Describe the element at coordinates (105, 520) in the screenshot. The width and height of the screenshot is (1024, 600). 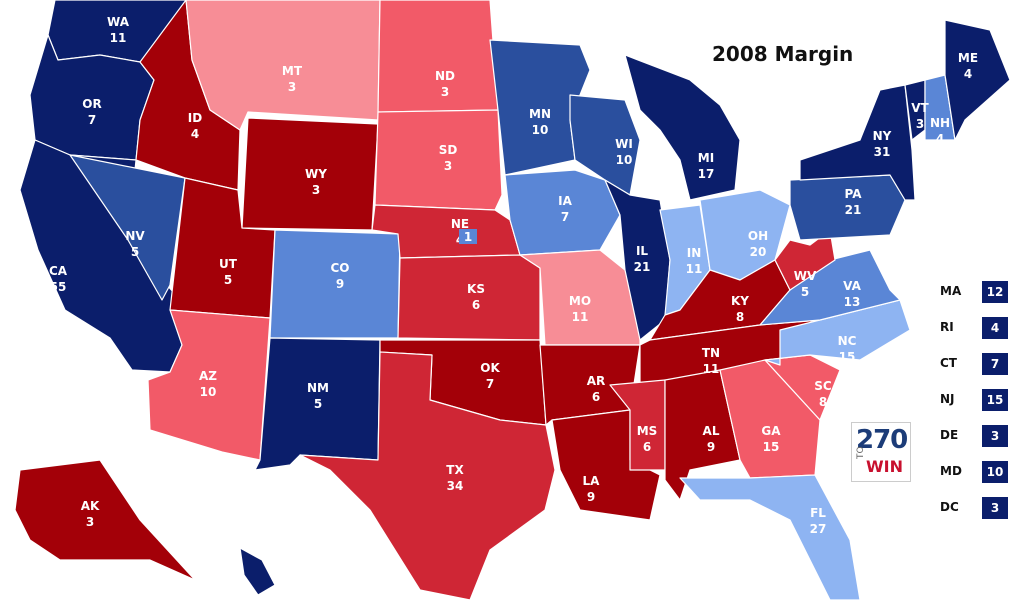
I see `state-ak` at that location.